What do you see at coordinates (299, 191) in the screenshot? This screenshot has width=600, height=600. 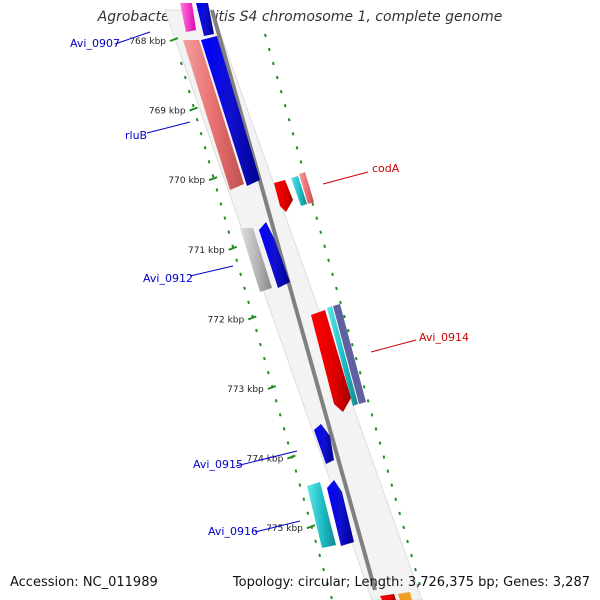 I see `gene-coda-cyan` at bounding box center [299, 191].